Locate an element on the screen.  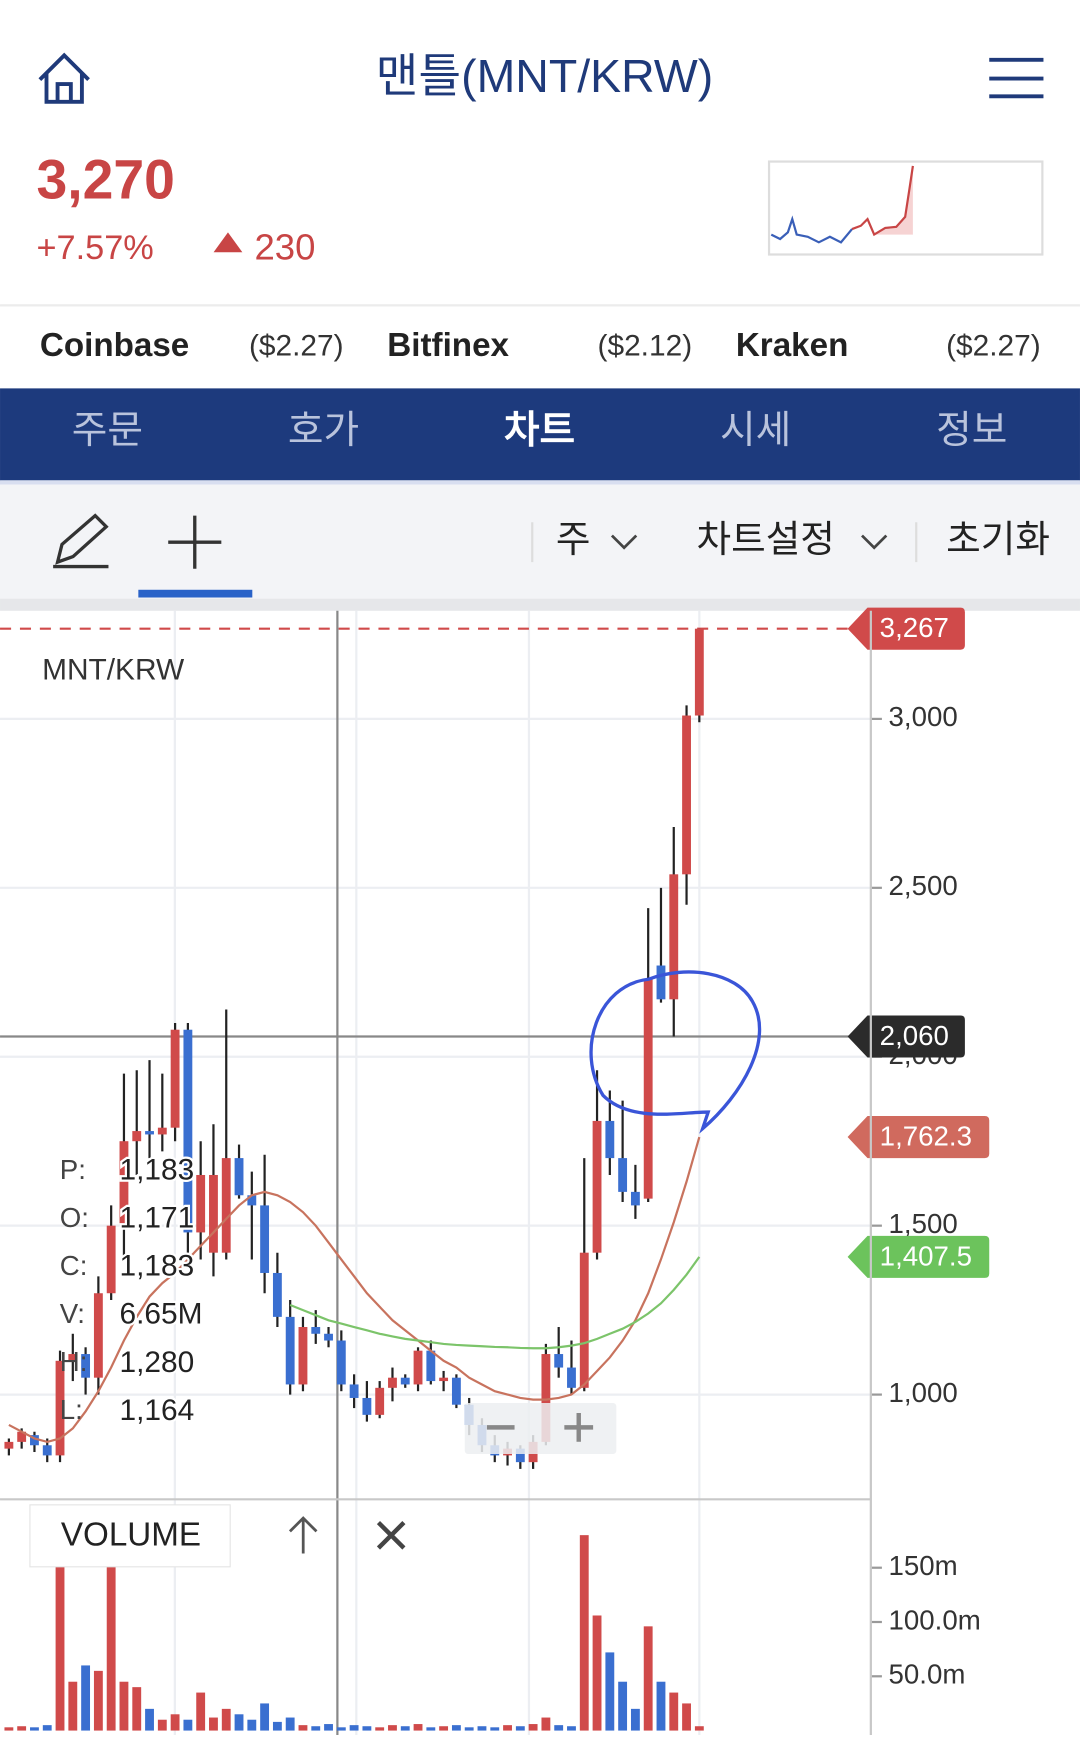
exchange-name: Coinbase is located at coordinates (114, 345).